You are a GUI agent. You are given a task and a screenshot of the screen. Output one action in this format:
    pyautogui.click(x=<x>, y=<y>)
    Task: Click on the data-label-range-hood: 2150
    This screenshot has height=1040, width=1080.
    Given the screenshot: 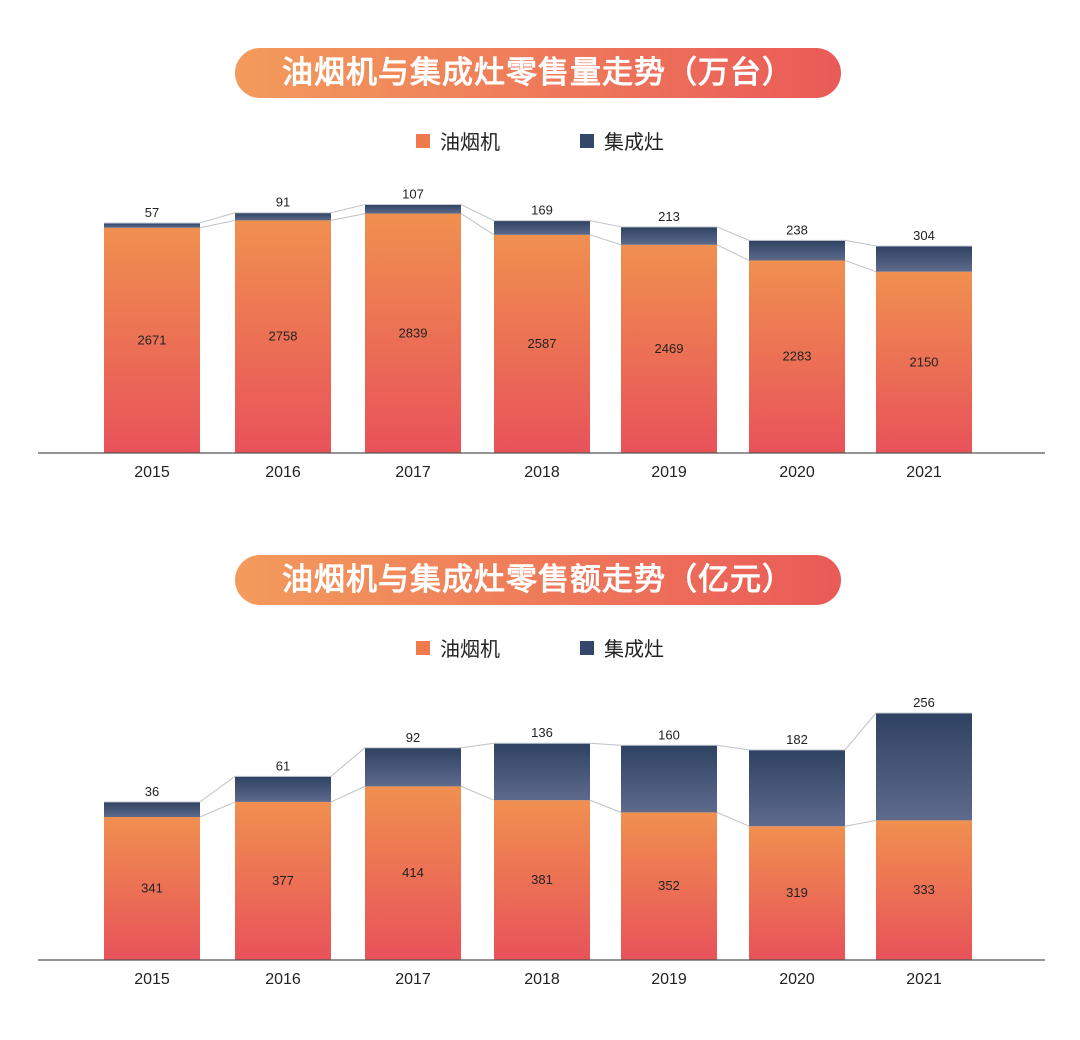 What is the action you would take?
    pyautogui.click(x=924, y=361)
    